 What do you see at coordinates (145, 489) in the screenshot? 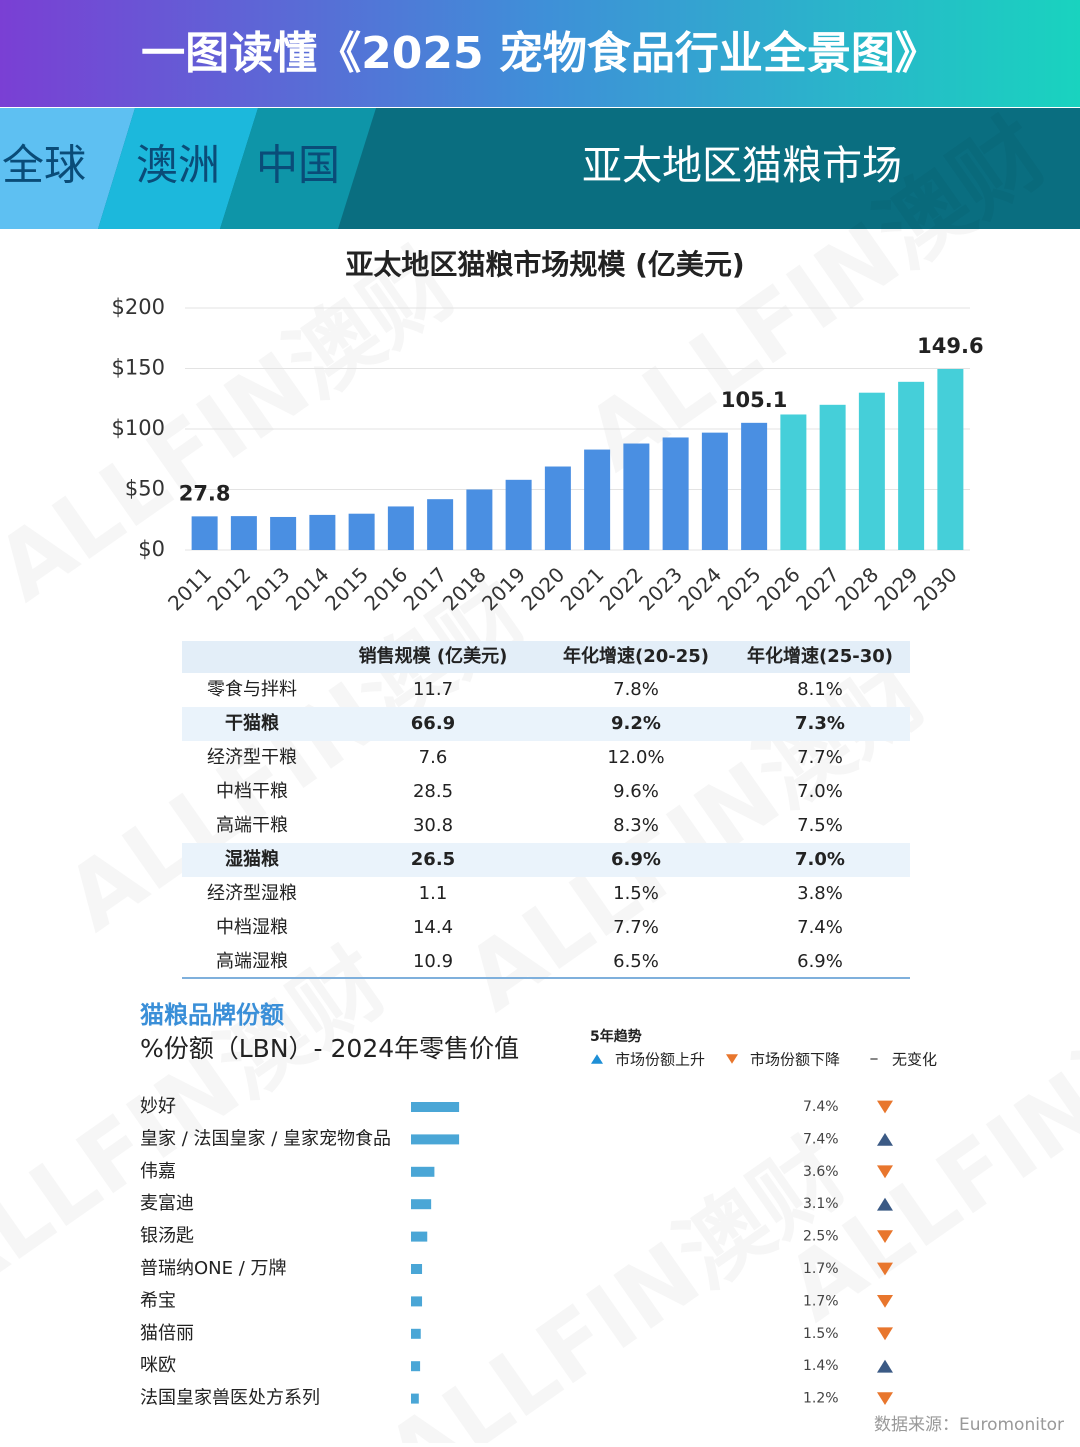
I see `y-tick-label: $50` at bounding box center [145, 489].